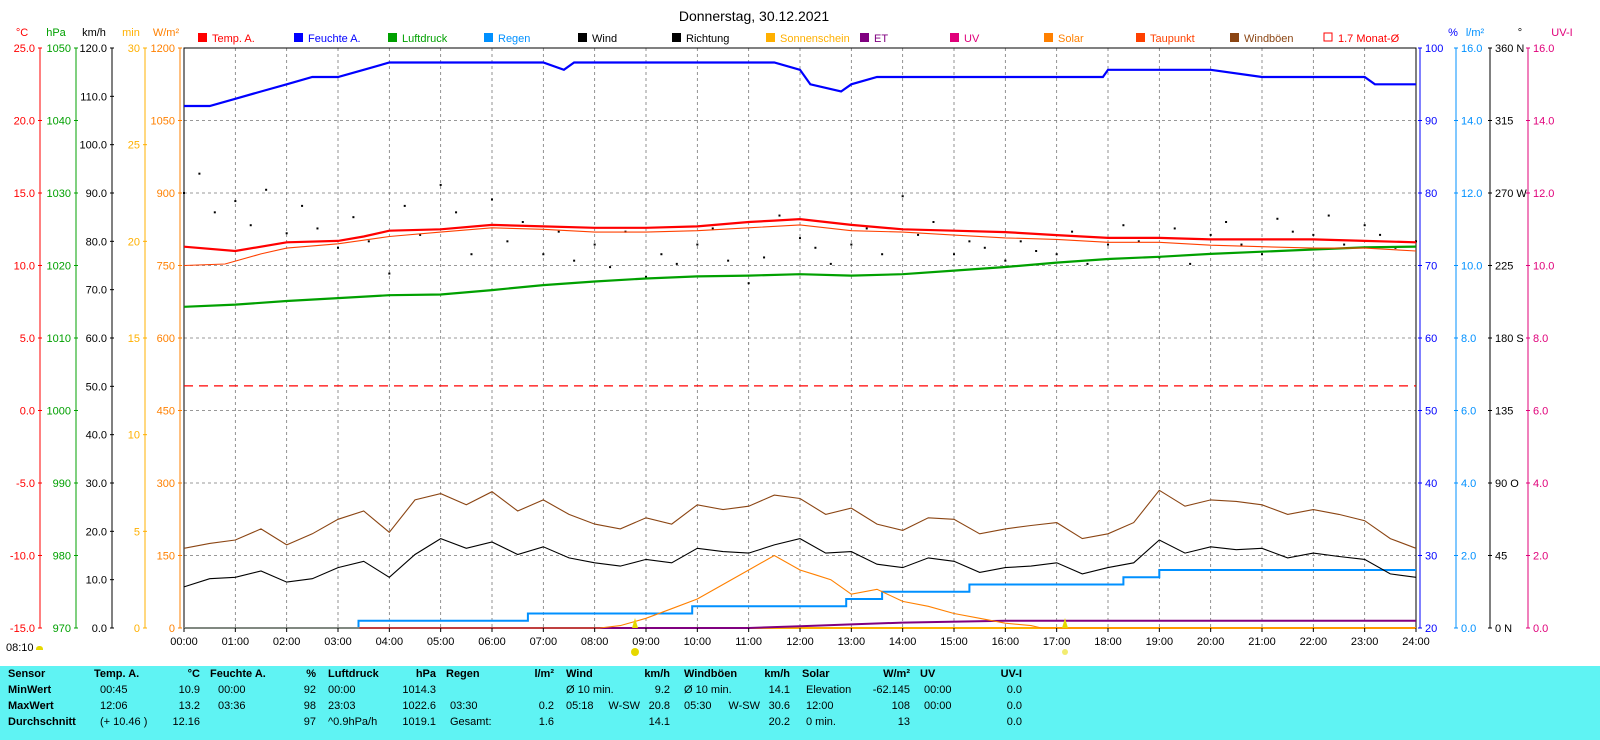 This screenshot has height=740, width=1600. Describe the element at coordinates (441, 642) in the screenshot. I see `x-tick-label: 05:00` at that location.